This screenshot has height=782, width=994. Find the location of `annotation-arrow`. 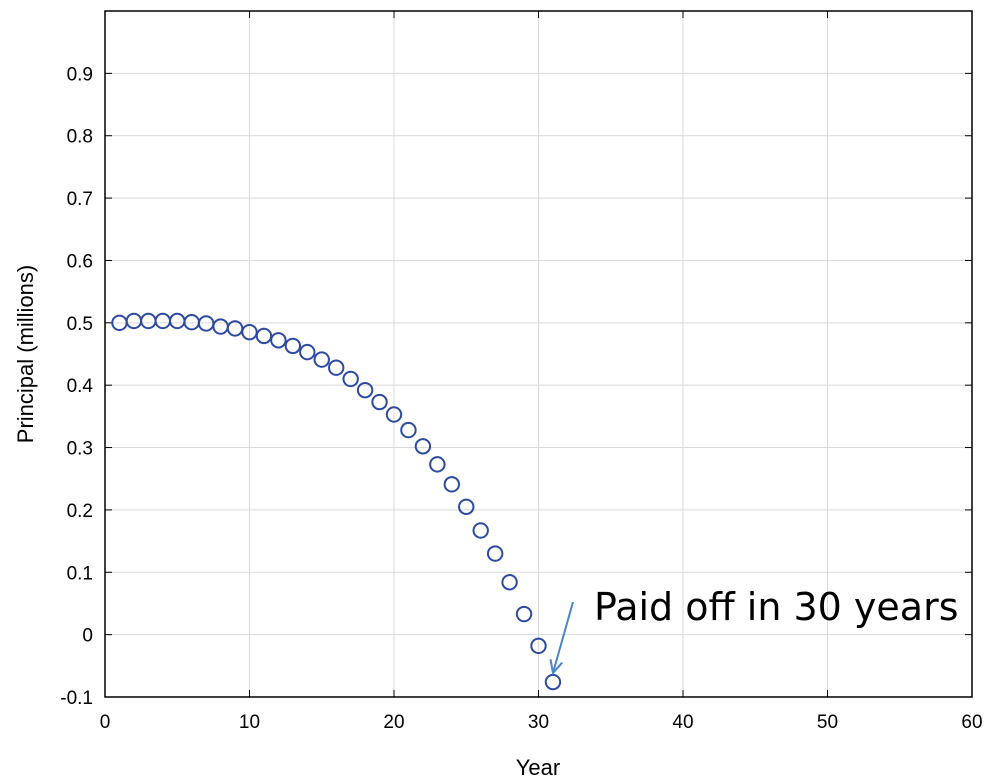

annotation-arrow is located at coordinates (562, 637).